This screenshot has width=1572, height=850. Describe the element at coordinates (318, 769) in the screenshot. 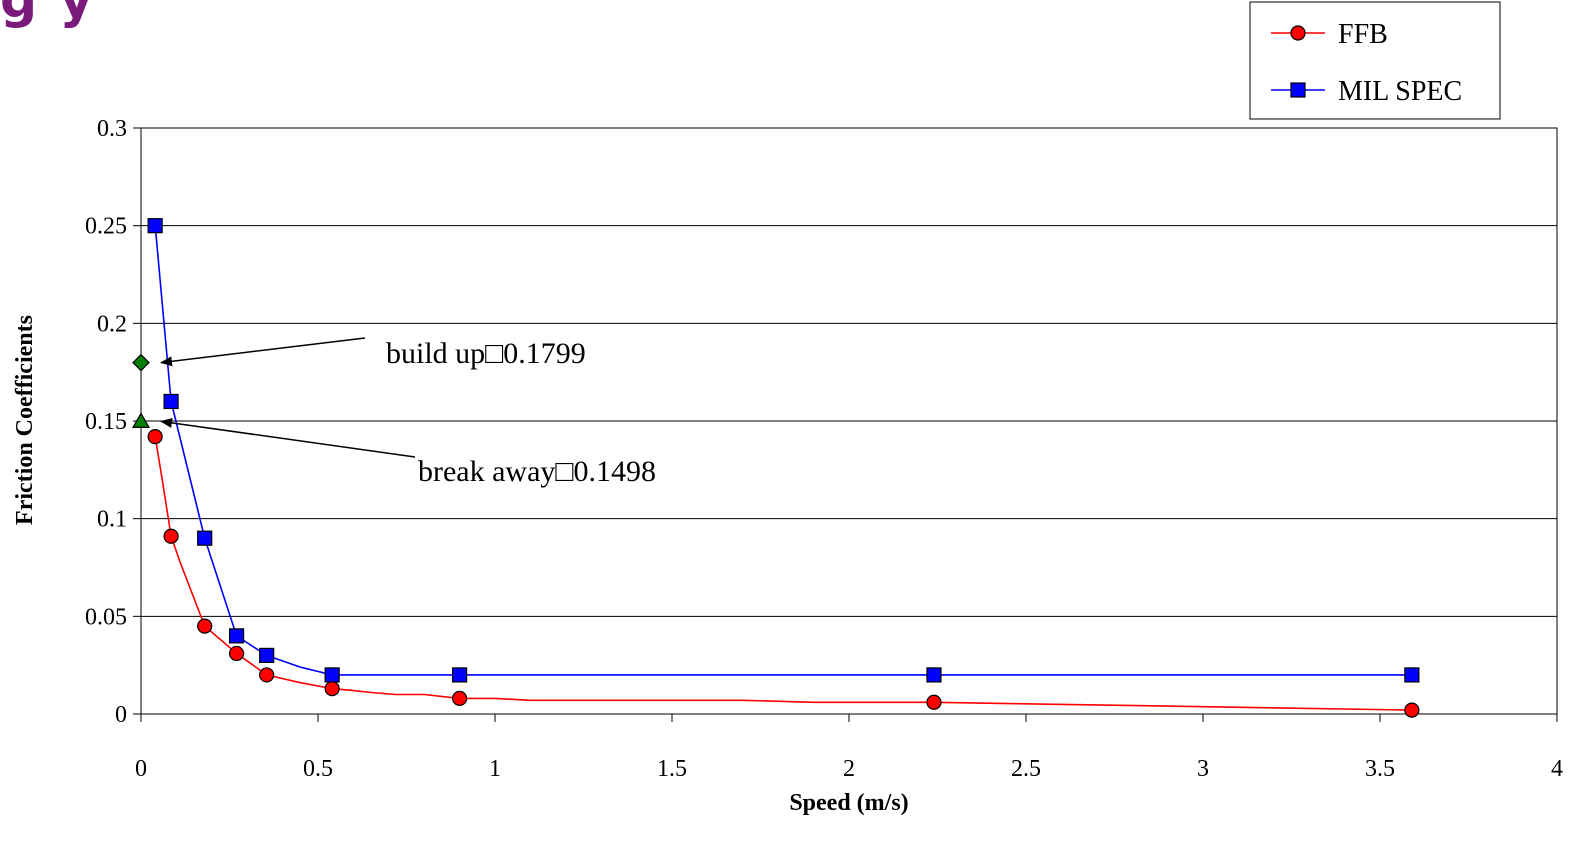

I see `x-tick-label: 0.5` at that location.